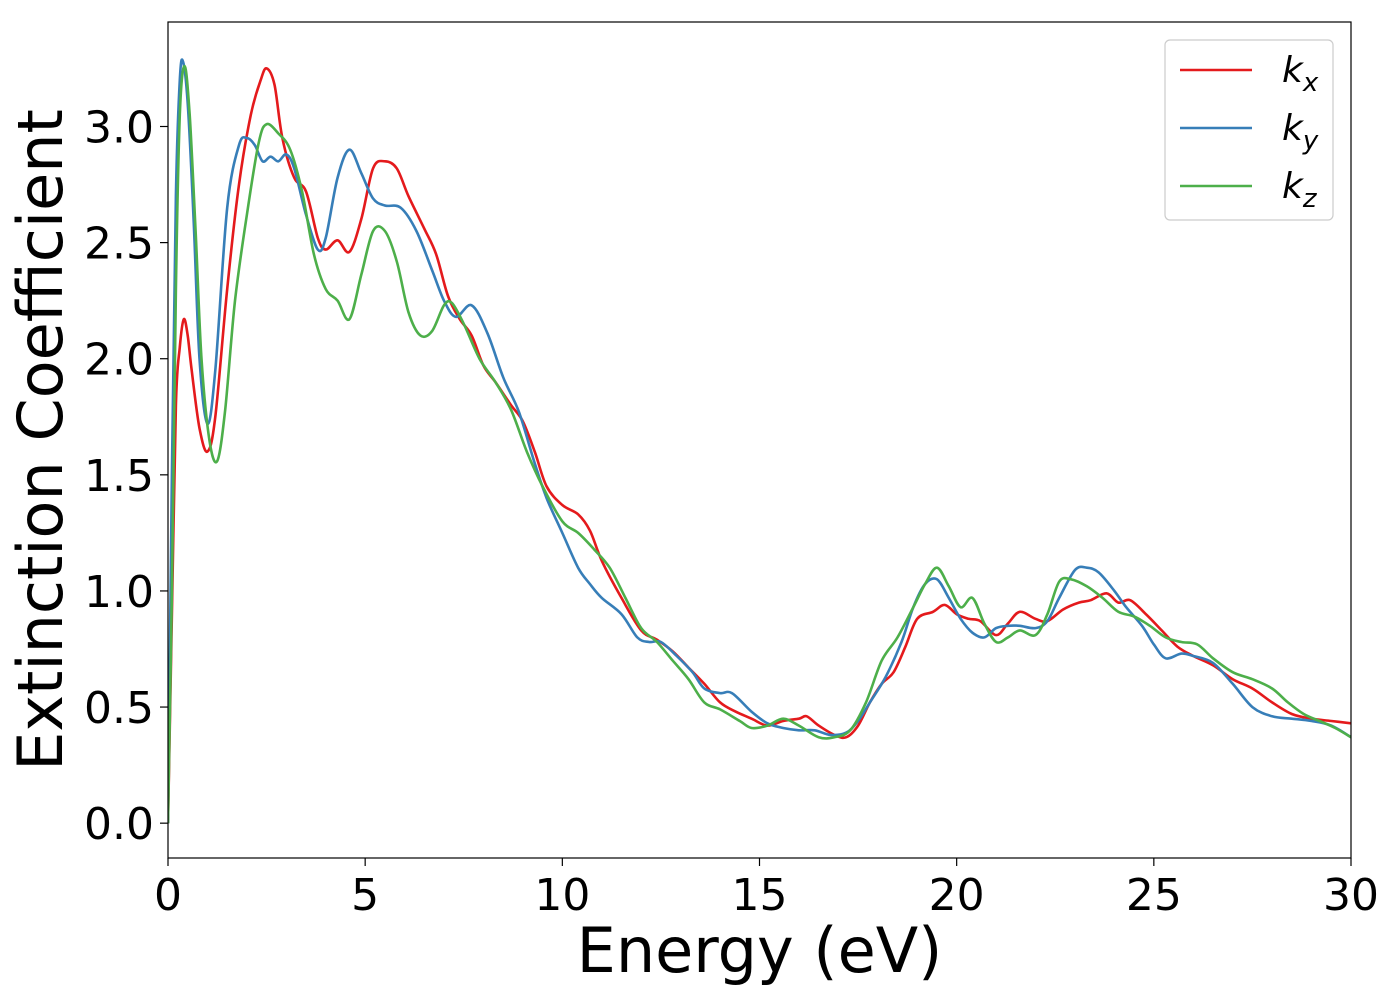  I want to click on y-tick-label: 1.0, so click(119, 592).